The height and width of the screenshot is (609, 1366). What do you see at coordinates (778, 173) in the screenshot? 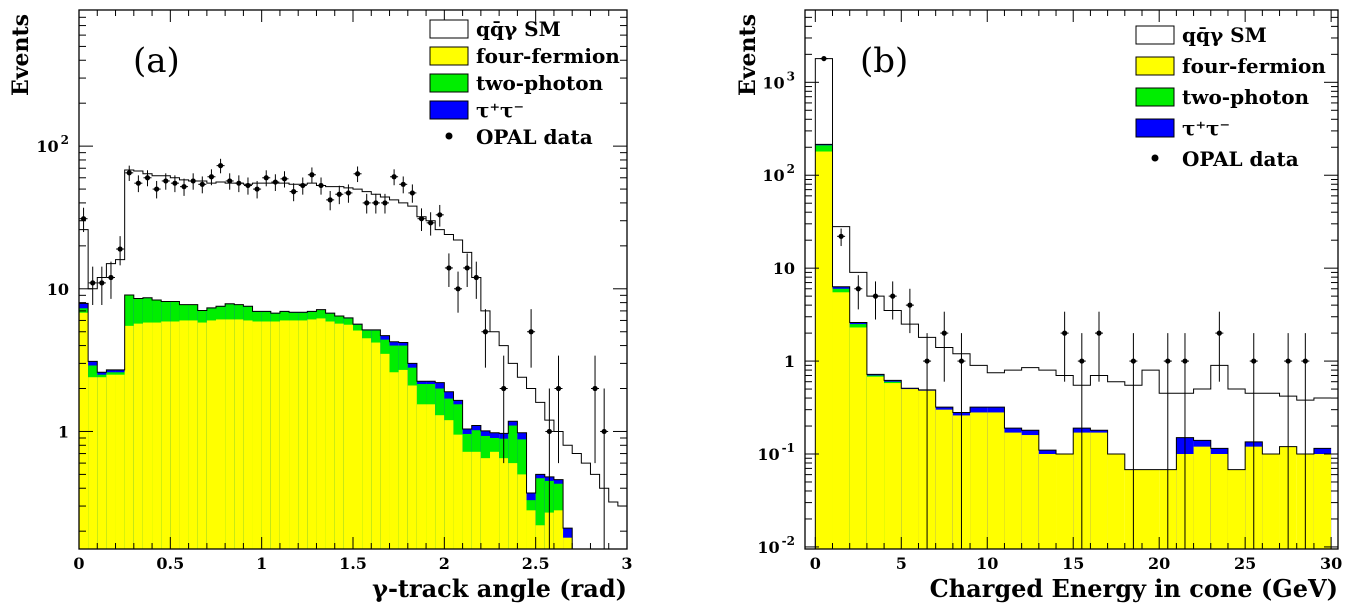
I see `y-tick-label: 10 2` at bounding box center [778, 173].